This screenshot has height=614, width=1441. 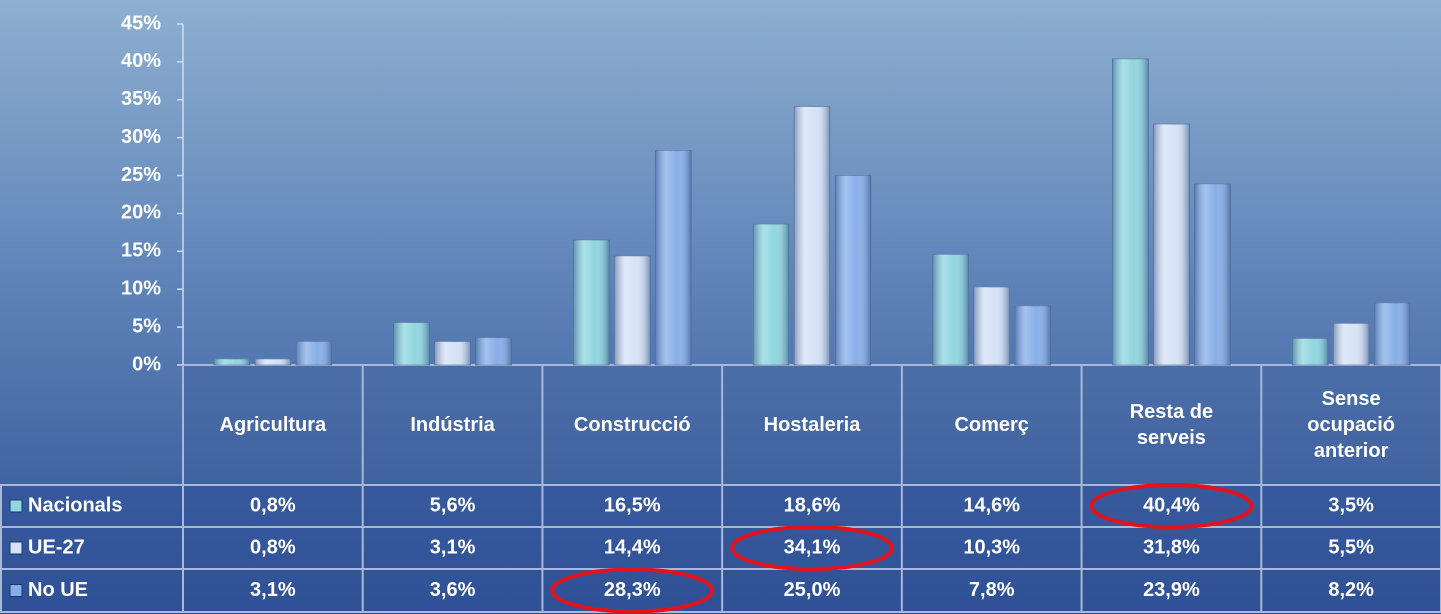 I want to click on legend-label: UE-27, so click(x=56, y=547).